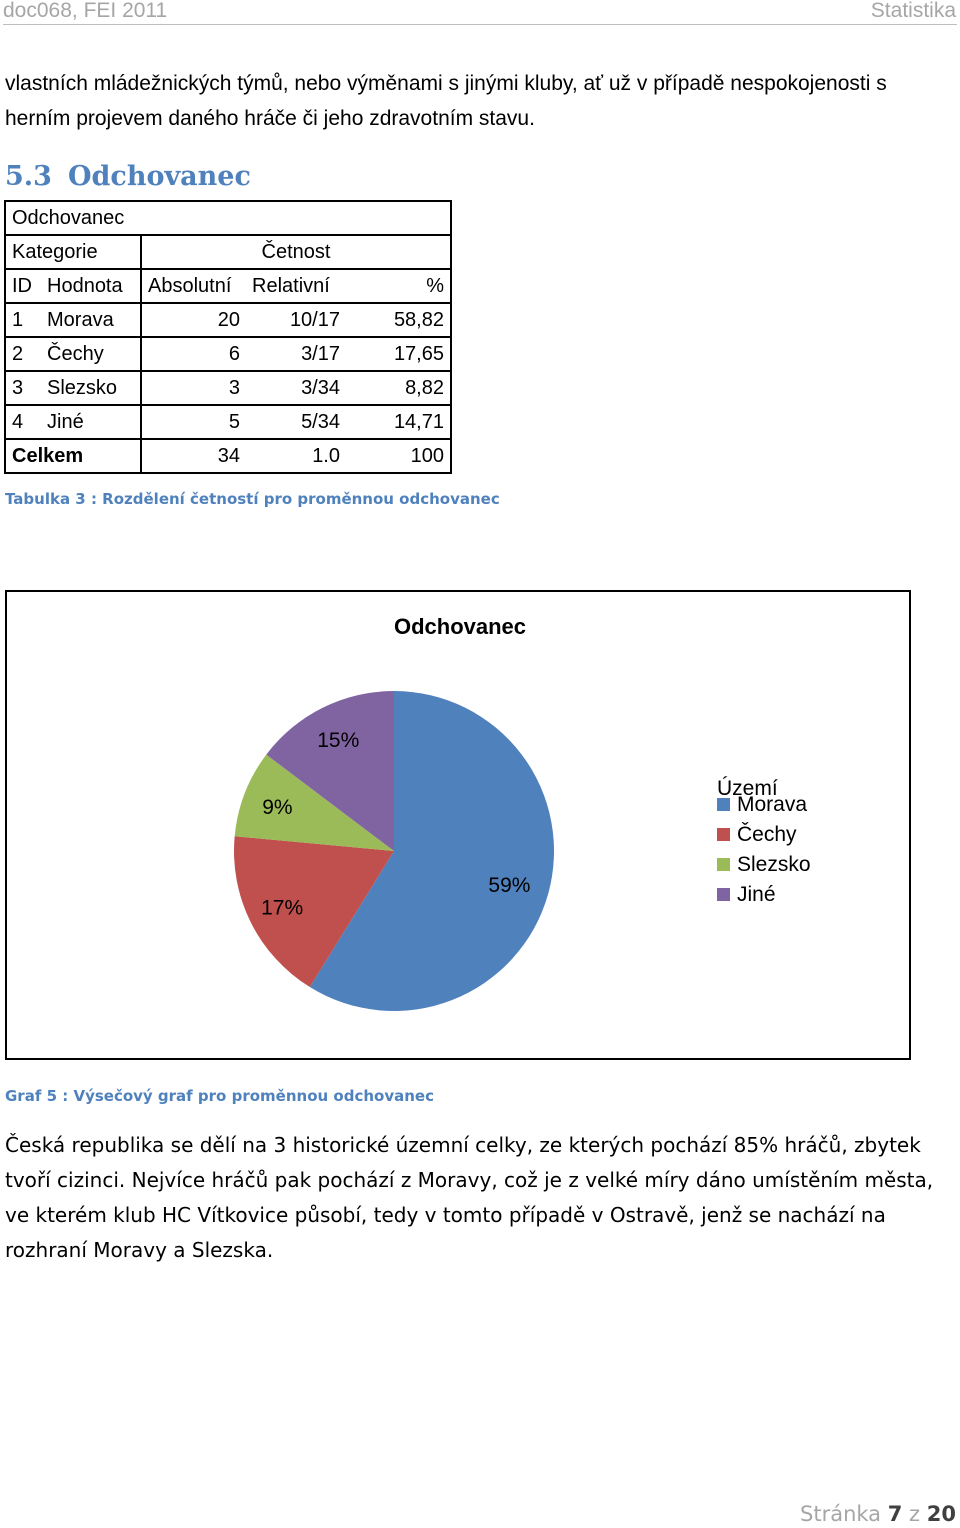  What do you see at coordinates (193, 456) in the screenshot?
I see `total-absolute: 34` at bounding box center [193, 456].